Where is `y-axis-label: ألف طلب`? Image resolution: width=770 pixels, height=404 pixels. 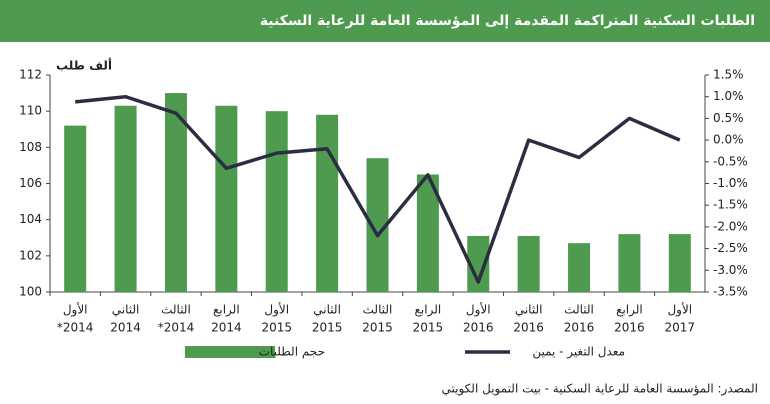 y-axis-label: ألف طلب is located at coordinates (84, 65).